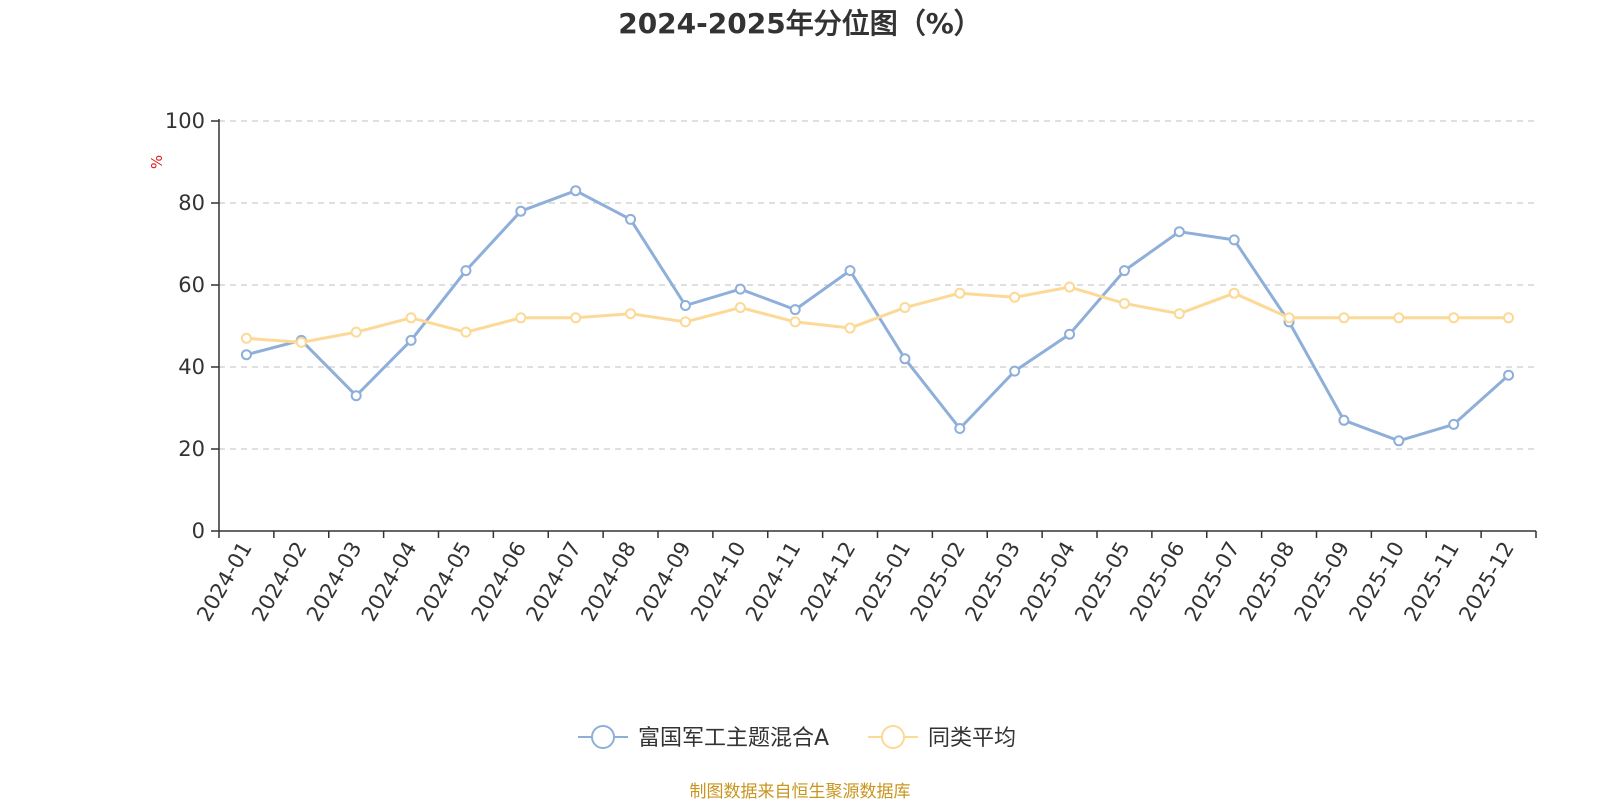 The image size is (1600, 800). What do you see at coordinates (1486, 582) in the screenshot?
I see `x-tick-label: 2025-12` at bounding box center [1486, 582].